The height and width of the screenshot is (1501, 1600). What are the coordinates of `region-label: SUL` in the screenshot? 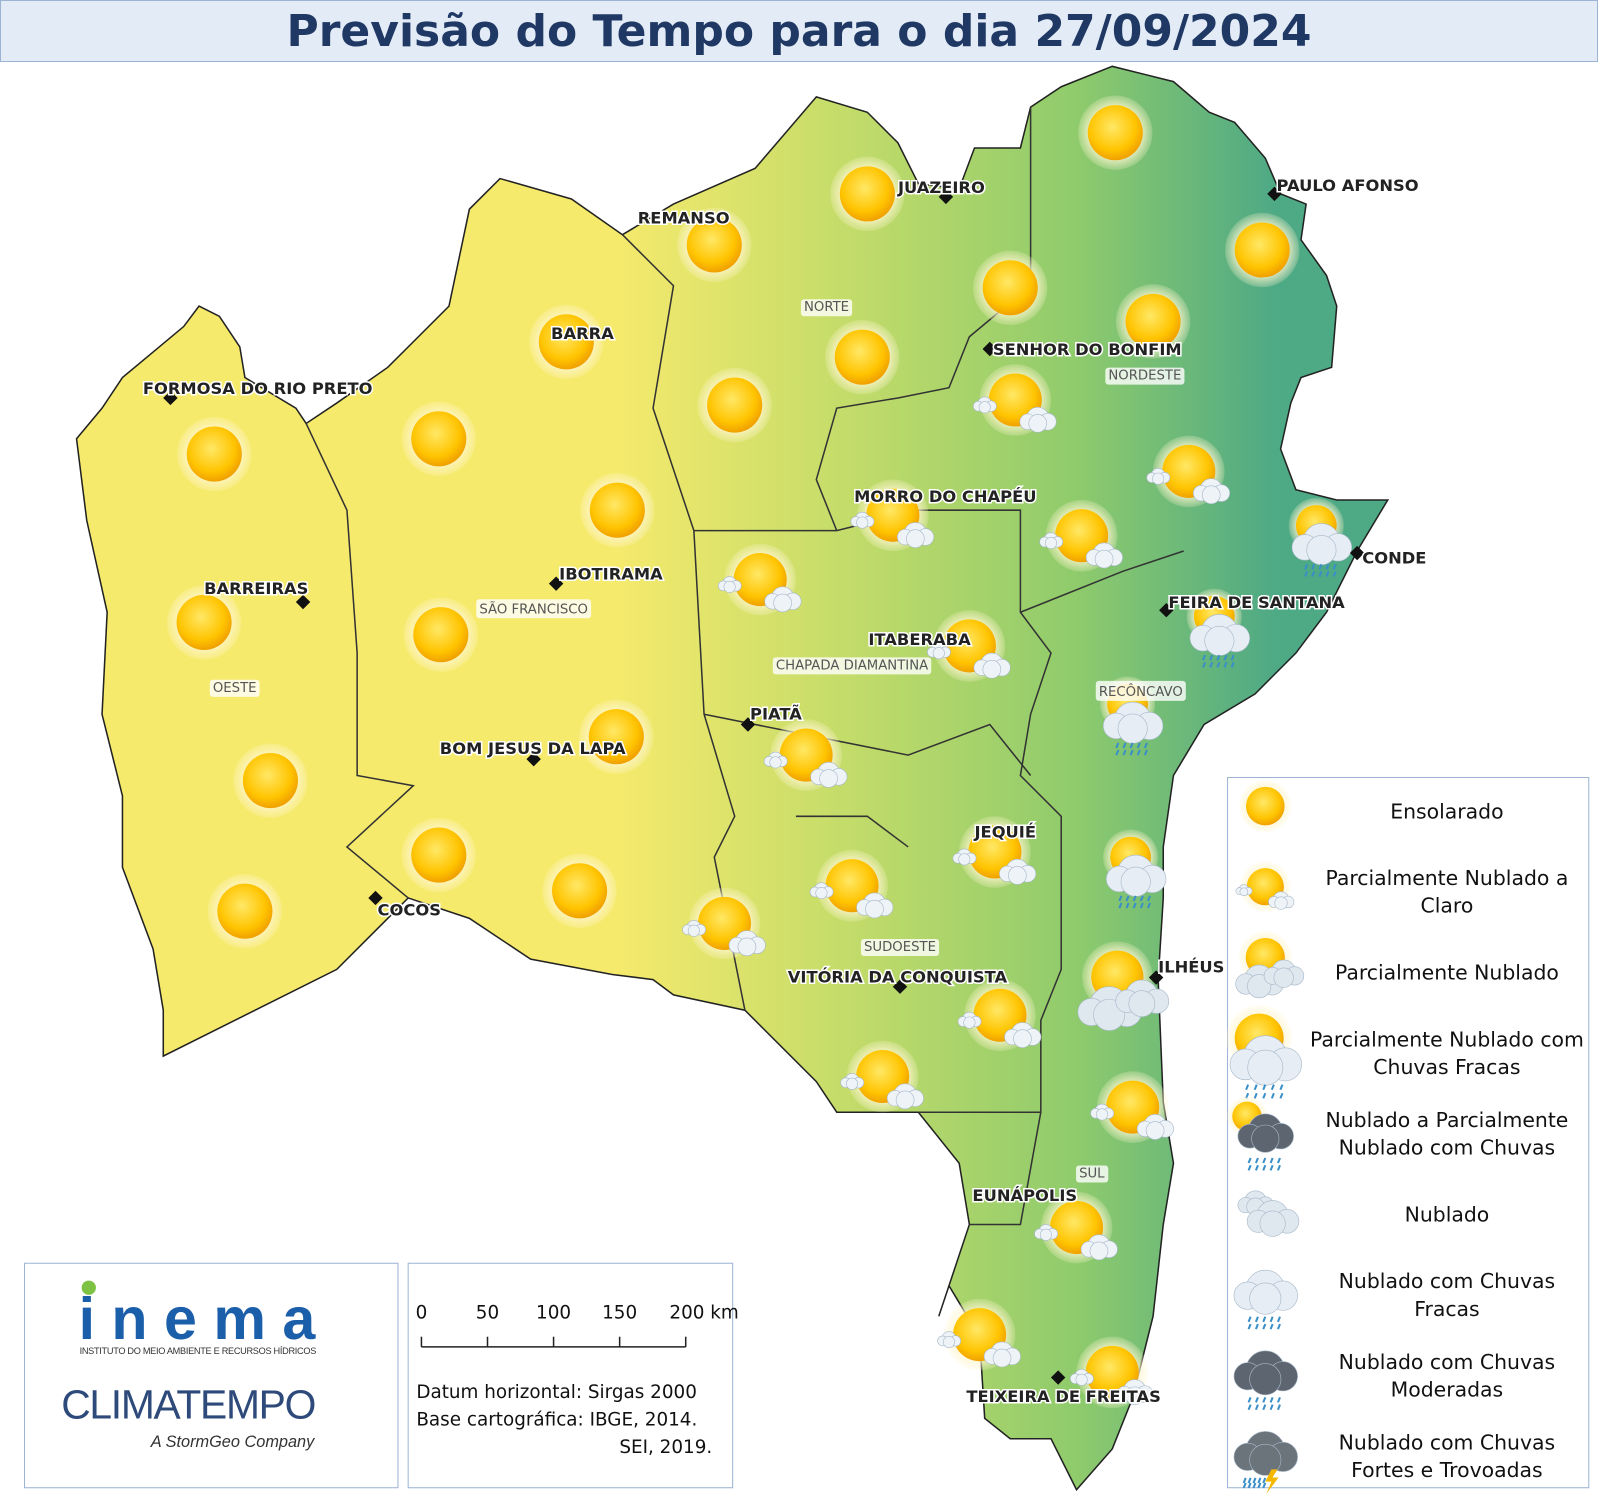 It's located at (1092, 1174).